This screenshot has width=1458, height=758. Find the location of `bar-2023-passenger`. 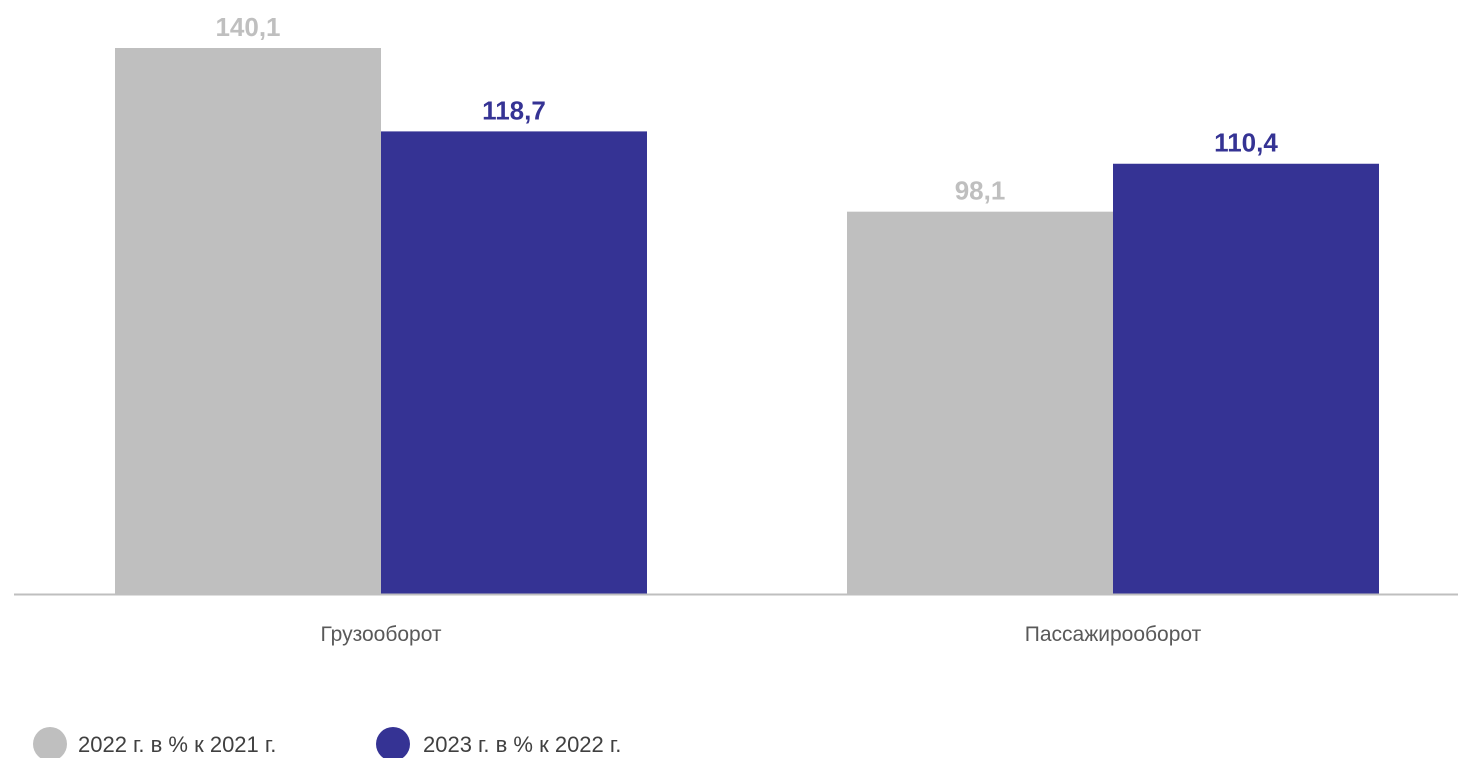

bar-2023-passenger is located at coordinates (1246, 379).